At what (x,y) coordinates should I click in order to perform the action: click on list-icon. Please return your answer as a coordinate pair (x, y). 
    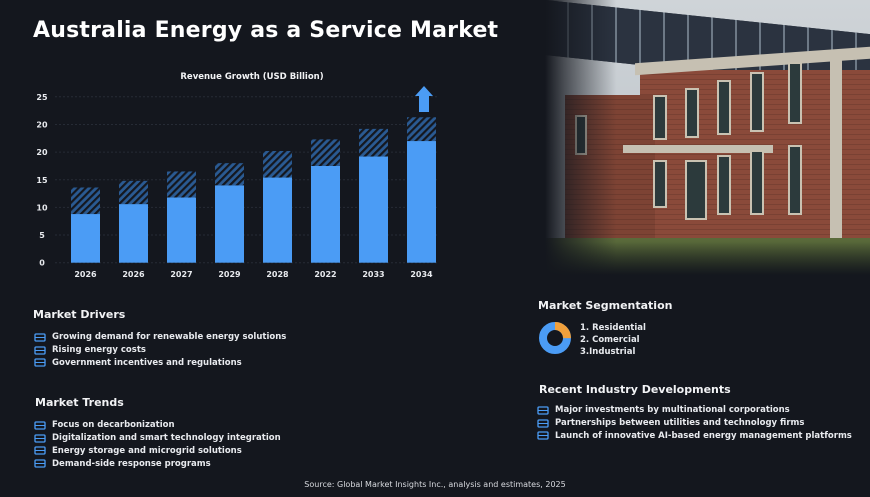
    Looking at the image, I should click on (543, 436).